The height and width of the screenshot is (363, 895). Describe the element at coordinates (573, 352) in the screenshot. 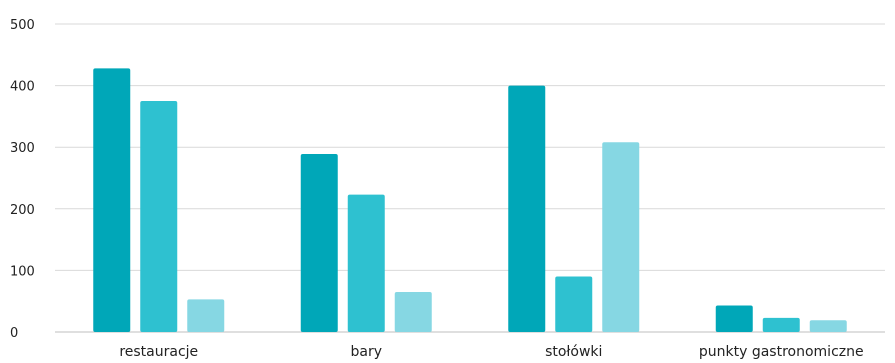

I see `x-tick-label: stołówki` at that location.